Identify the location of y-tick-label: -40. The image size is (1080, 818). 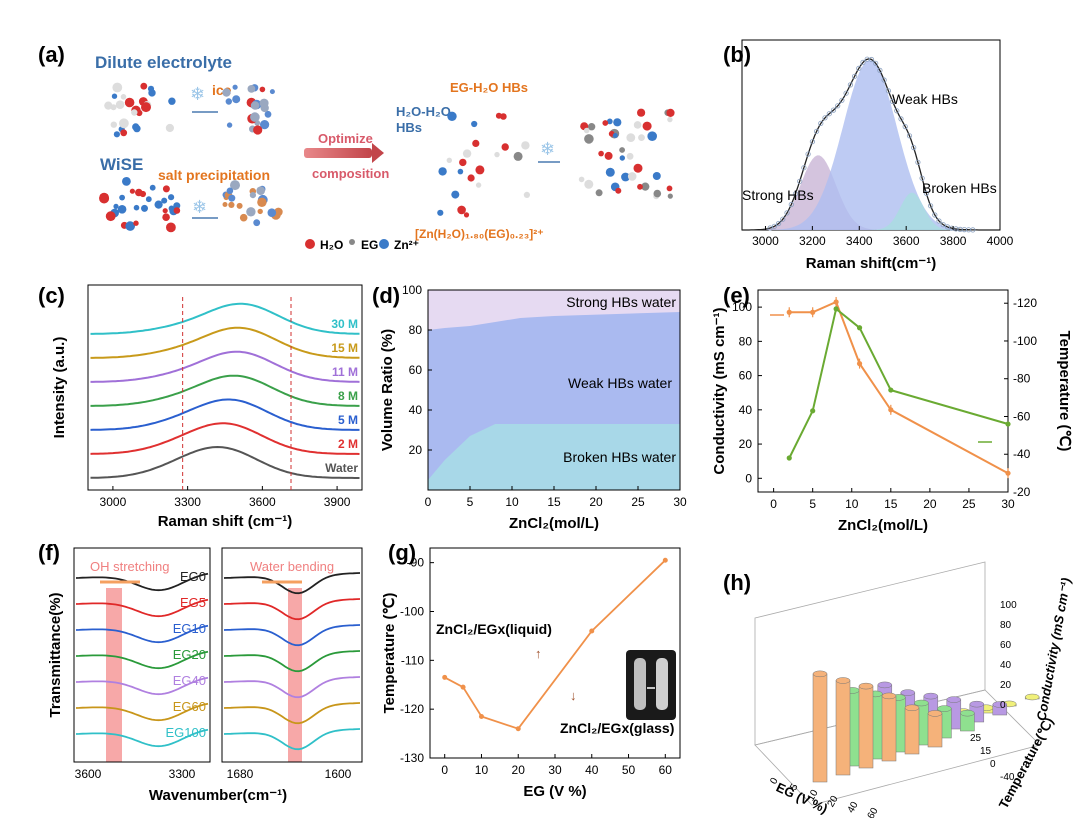
(1007, 777).